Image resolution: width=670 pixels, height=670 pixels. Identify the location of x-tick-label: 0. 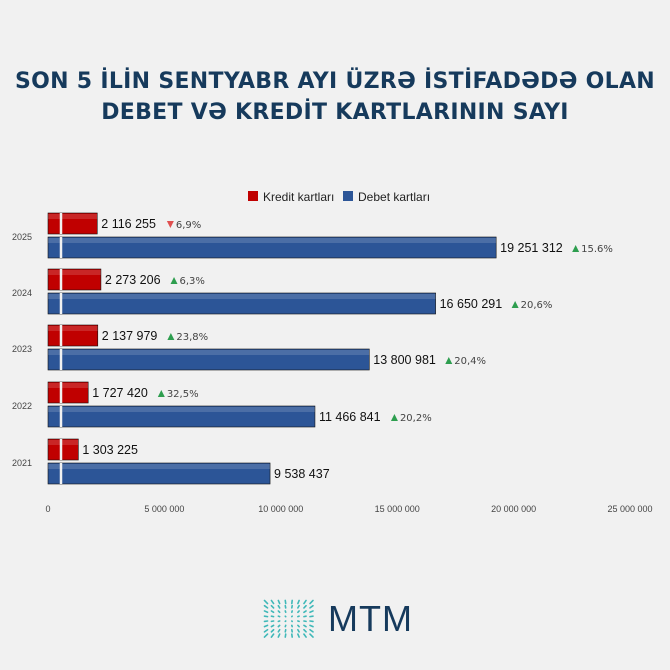
(47, 509).